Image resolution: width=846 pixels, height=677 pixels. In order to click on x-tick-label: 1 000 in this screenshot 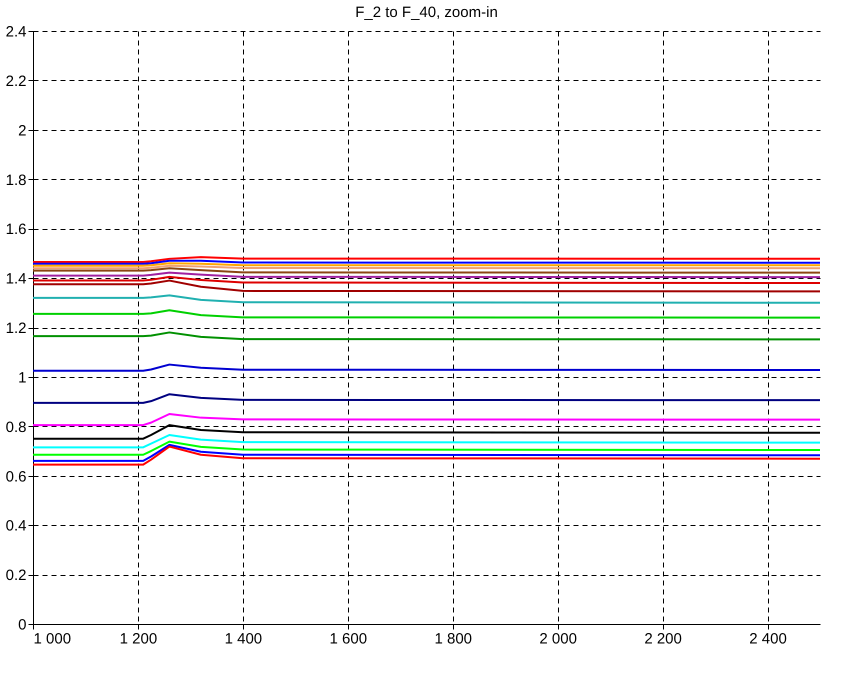, I will do `click(53, 639)`.